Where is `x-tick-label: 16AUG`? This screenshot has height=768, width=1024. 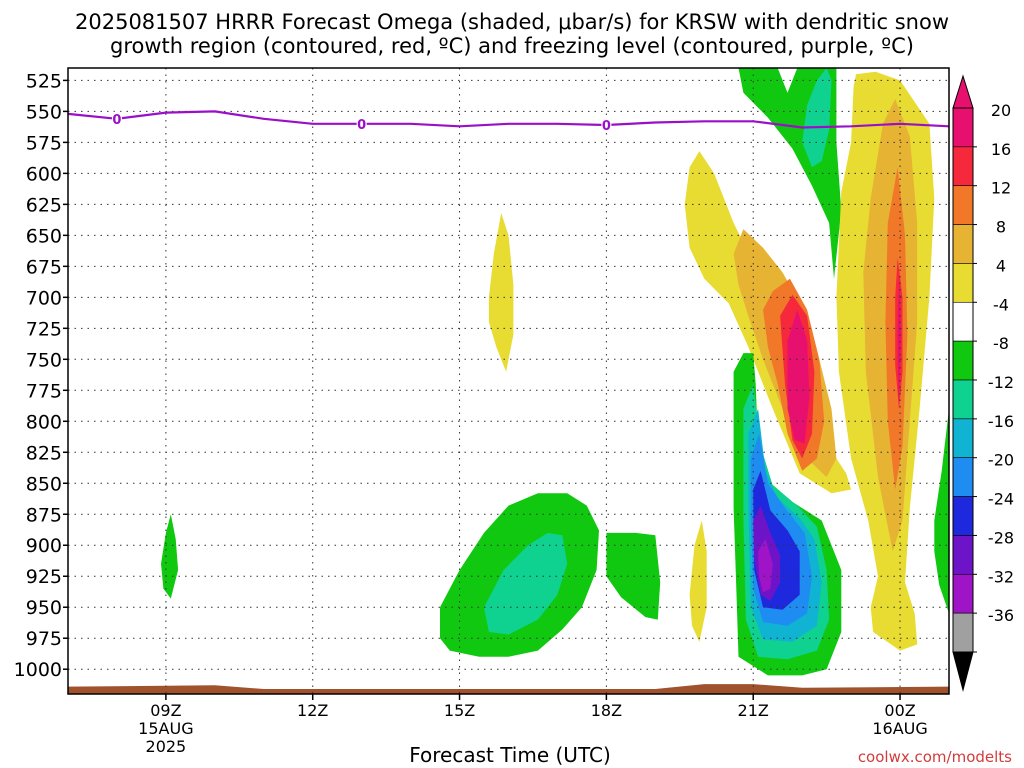
x-tick-label: 16AUG is located at coordinates (899, 728).